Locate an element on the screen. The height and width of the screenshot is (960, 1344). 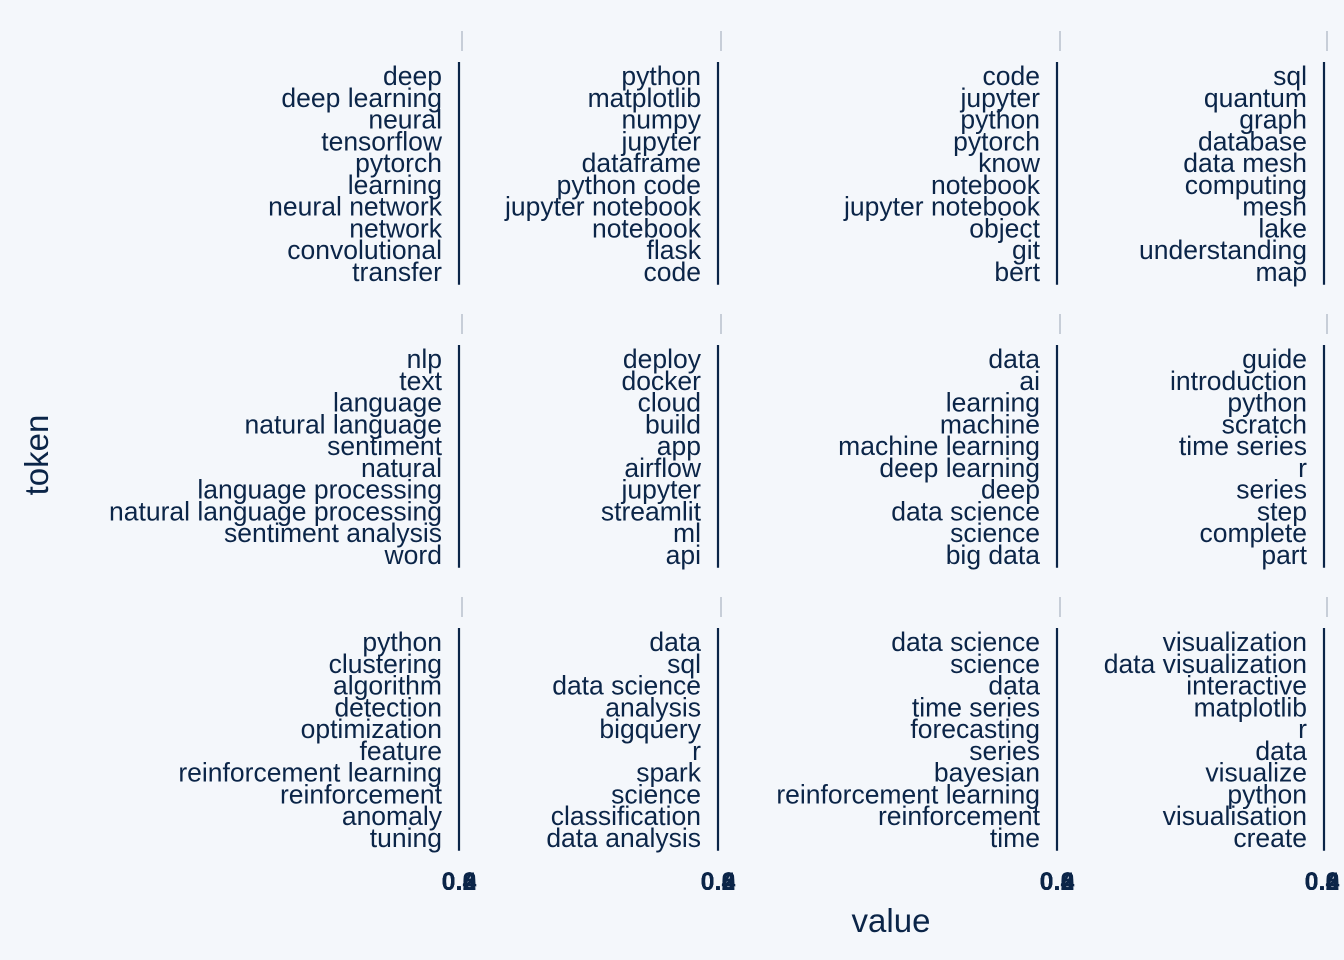
token-label: deep is located at coordinates (412, 76).